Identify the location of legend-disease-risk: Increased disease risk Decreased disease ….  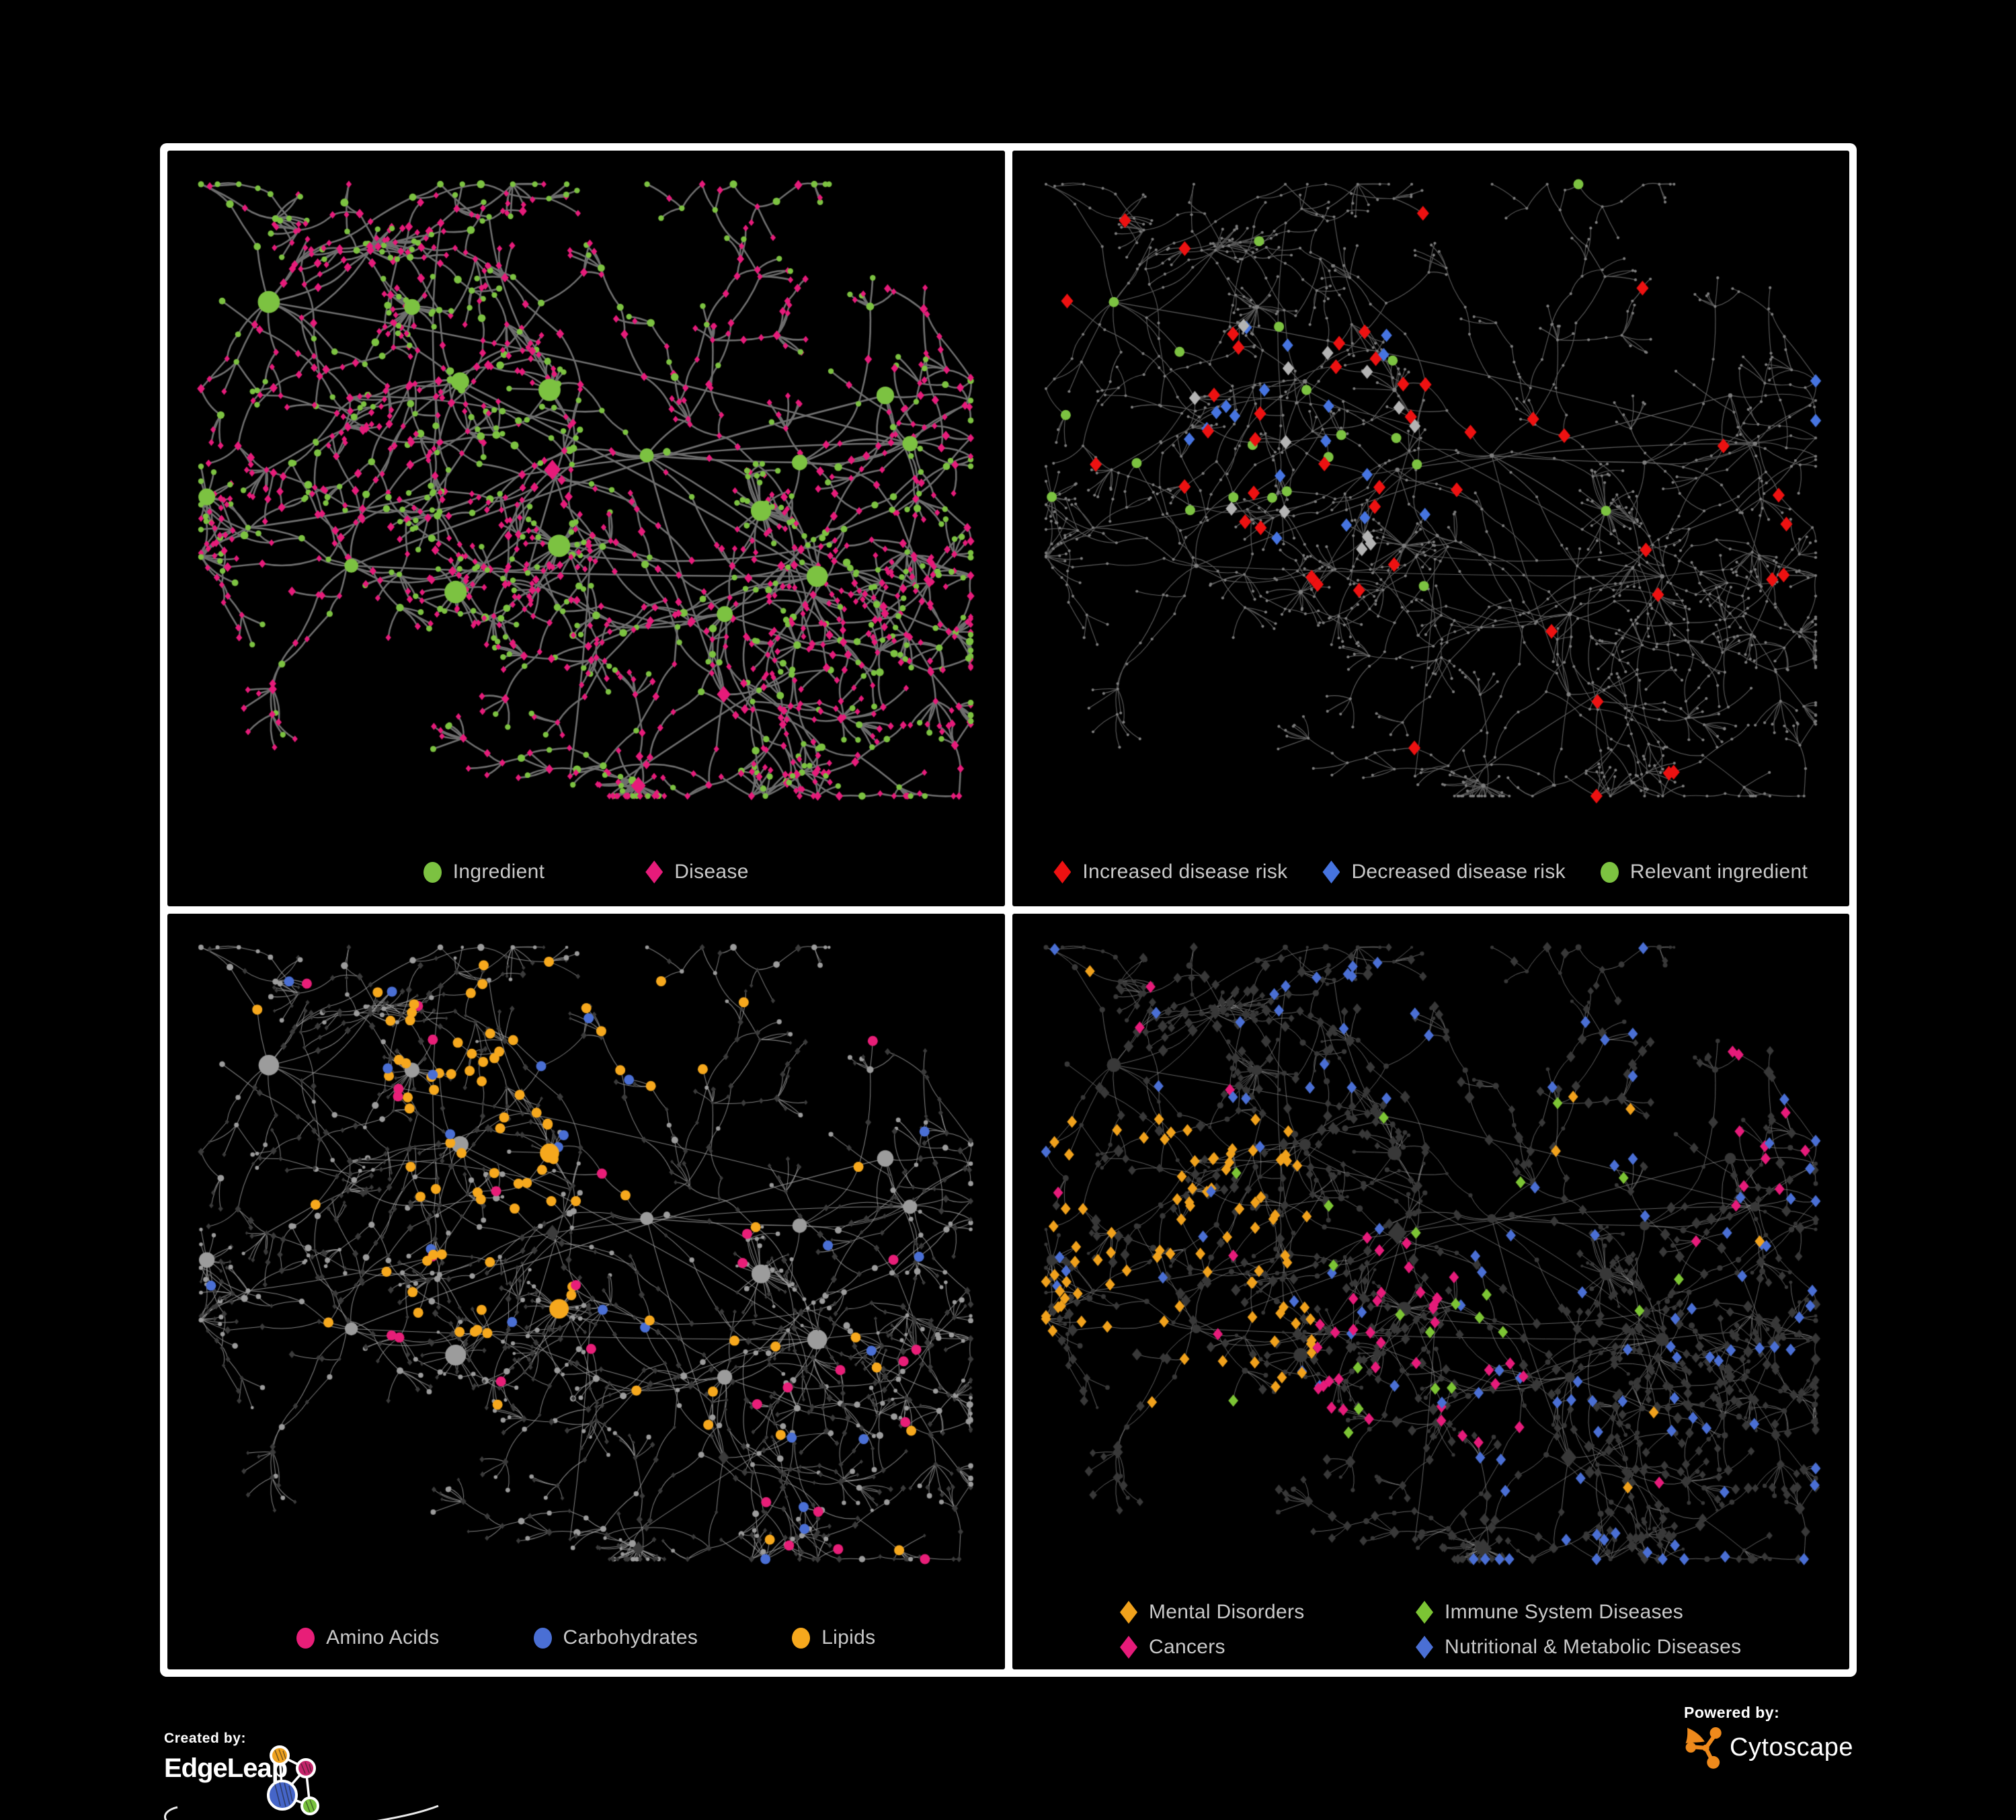
(1431, 872).